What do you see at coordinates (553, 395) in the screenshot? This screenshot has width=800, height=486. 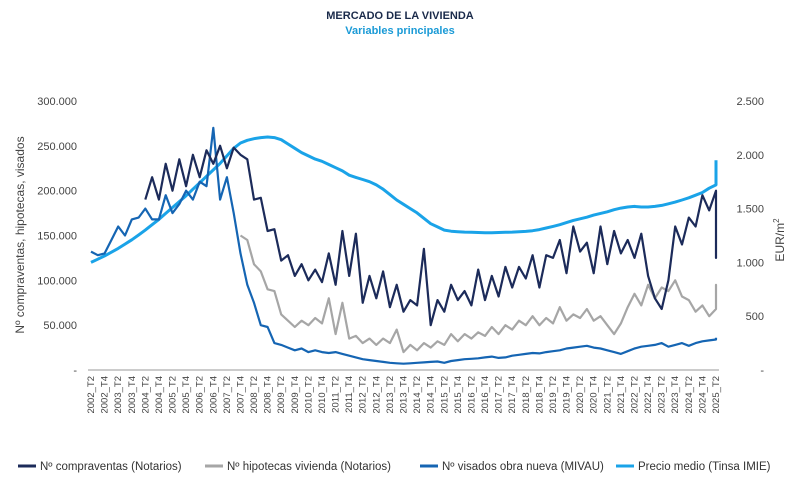 I see `x-tick-label: 2019_T2` at bounding box center [553, 395].